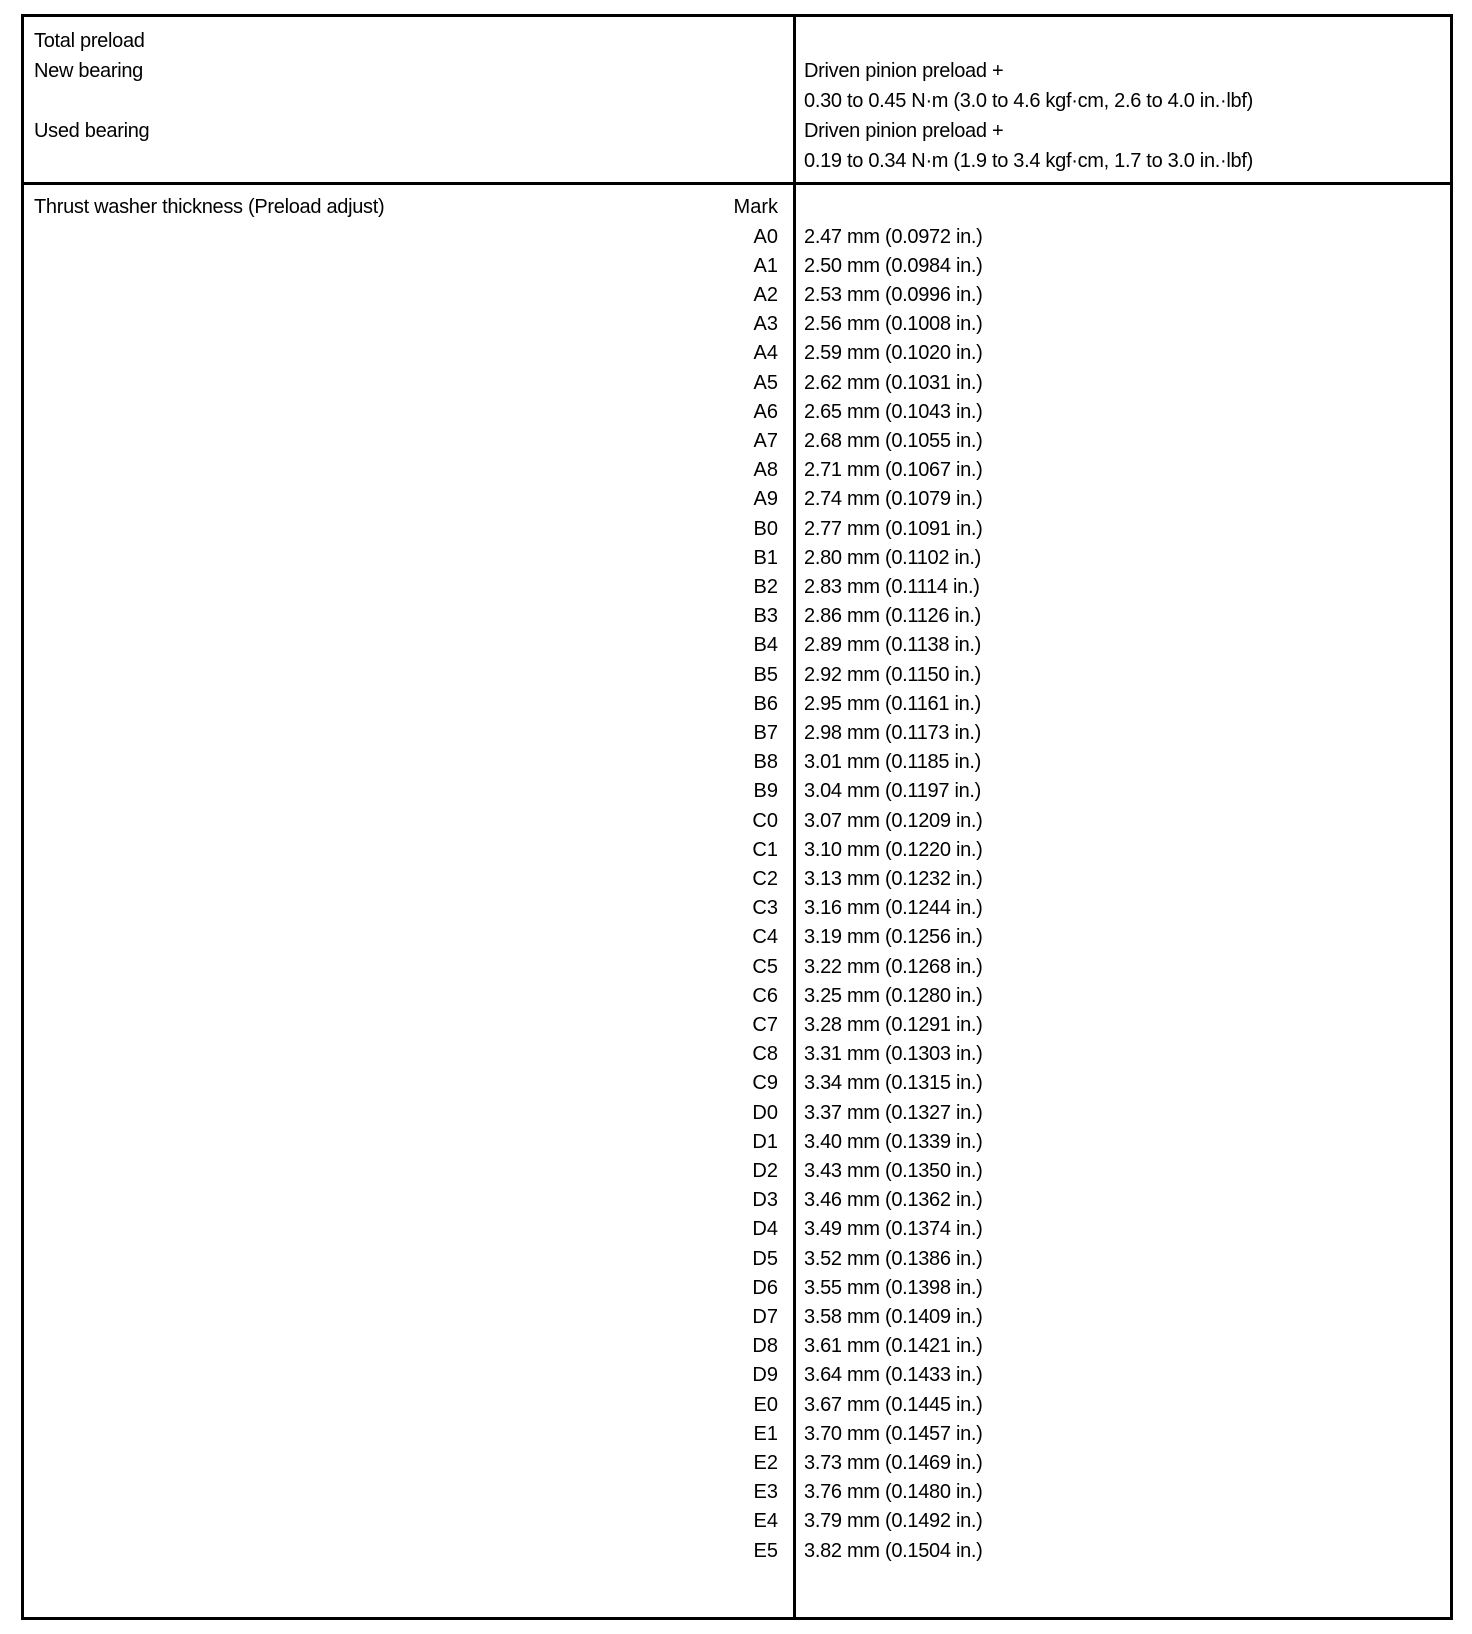  What do you see at coordinates (765, 703) in the screenshot?
I see `washer-mark: B6` at bounding box center [765, 703].